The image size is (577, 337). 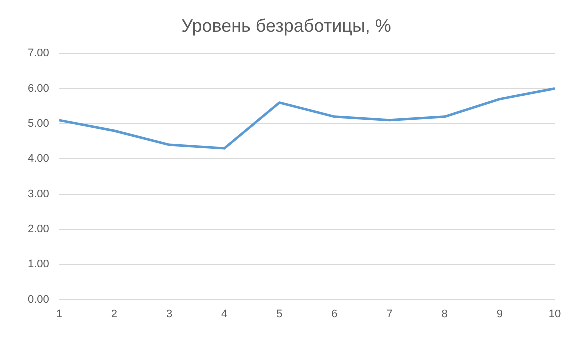 I want to click on y-tick-label: 5.00, so click(x=39, y=124).